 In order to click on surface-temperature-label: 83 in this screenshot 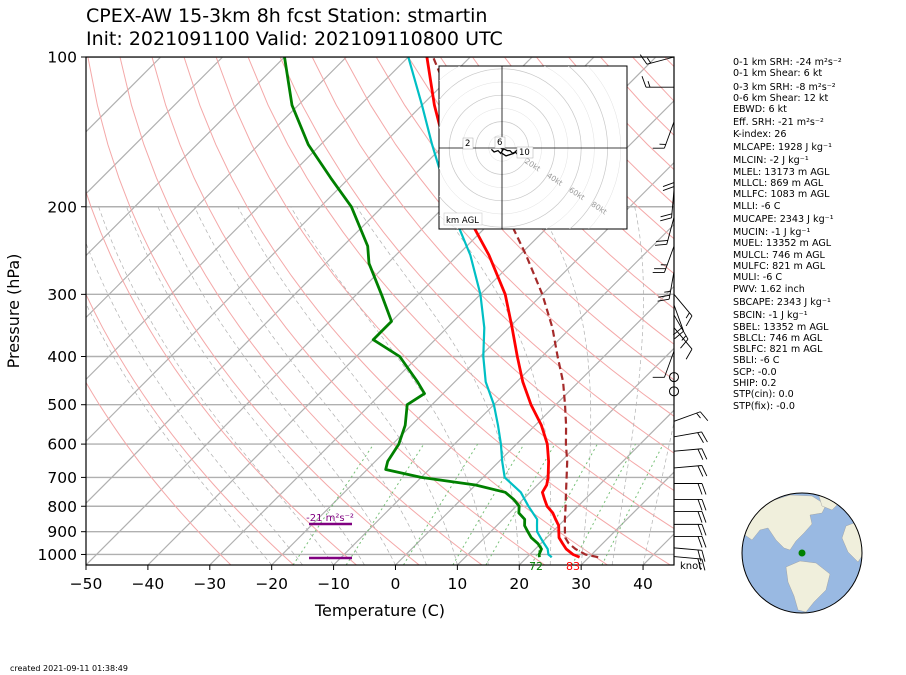, I will do `click(573, 566)`.